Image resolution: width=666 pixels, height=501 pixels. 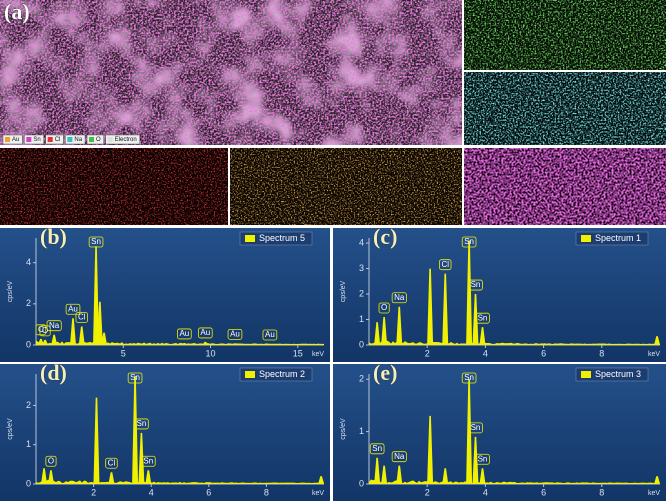 I want to click on y-tick-label: 4, so click(x=361, y=242).